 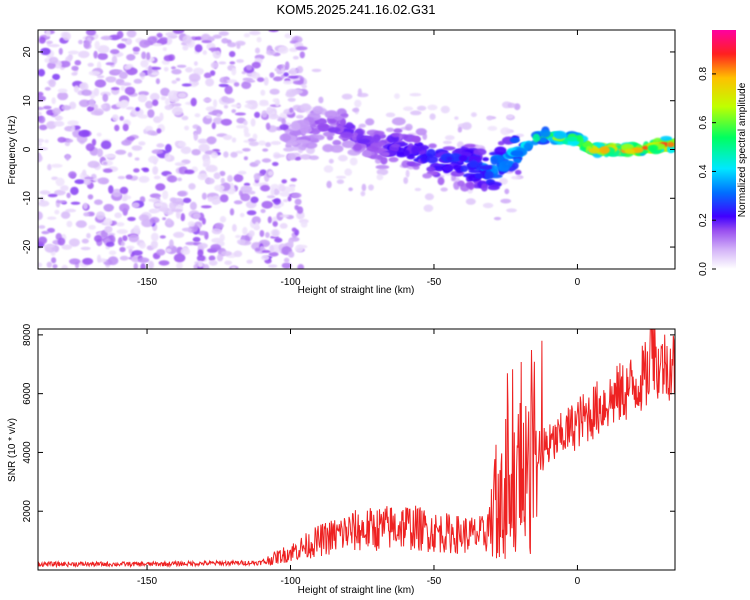 I want to click on x-tick-label: -100, so click(x=290, y=282).